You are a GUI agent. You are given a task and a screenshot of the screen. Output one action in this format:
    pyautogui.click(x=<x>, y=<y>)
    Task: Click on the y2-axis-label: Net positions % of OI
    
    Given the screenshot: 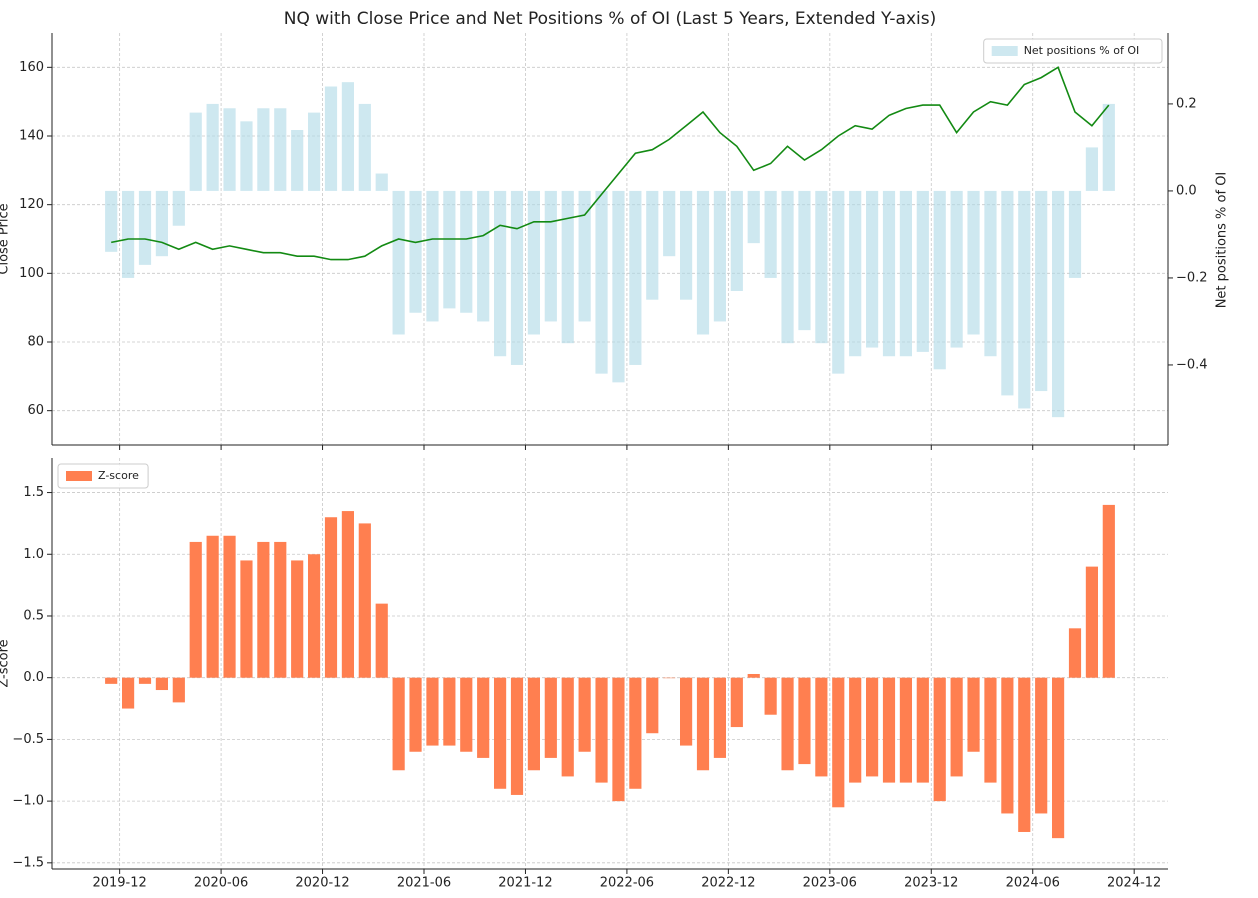 What is the action you would take?
    pyautogui.click(x=1222, y=240)
    